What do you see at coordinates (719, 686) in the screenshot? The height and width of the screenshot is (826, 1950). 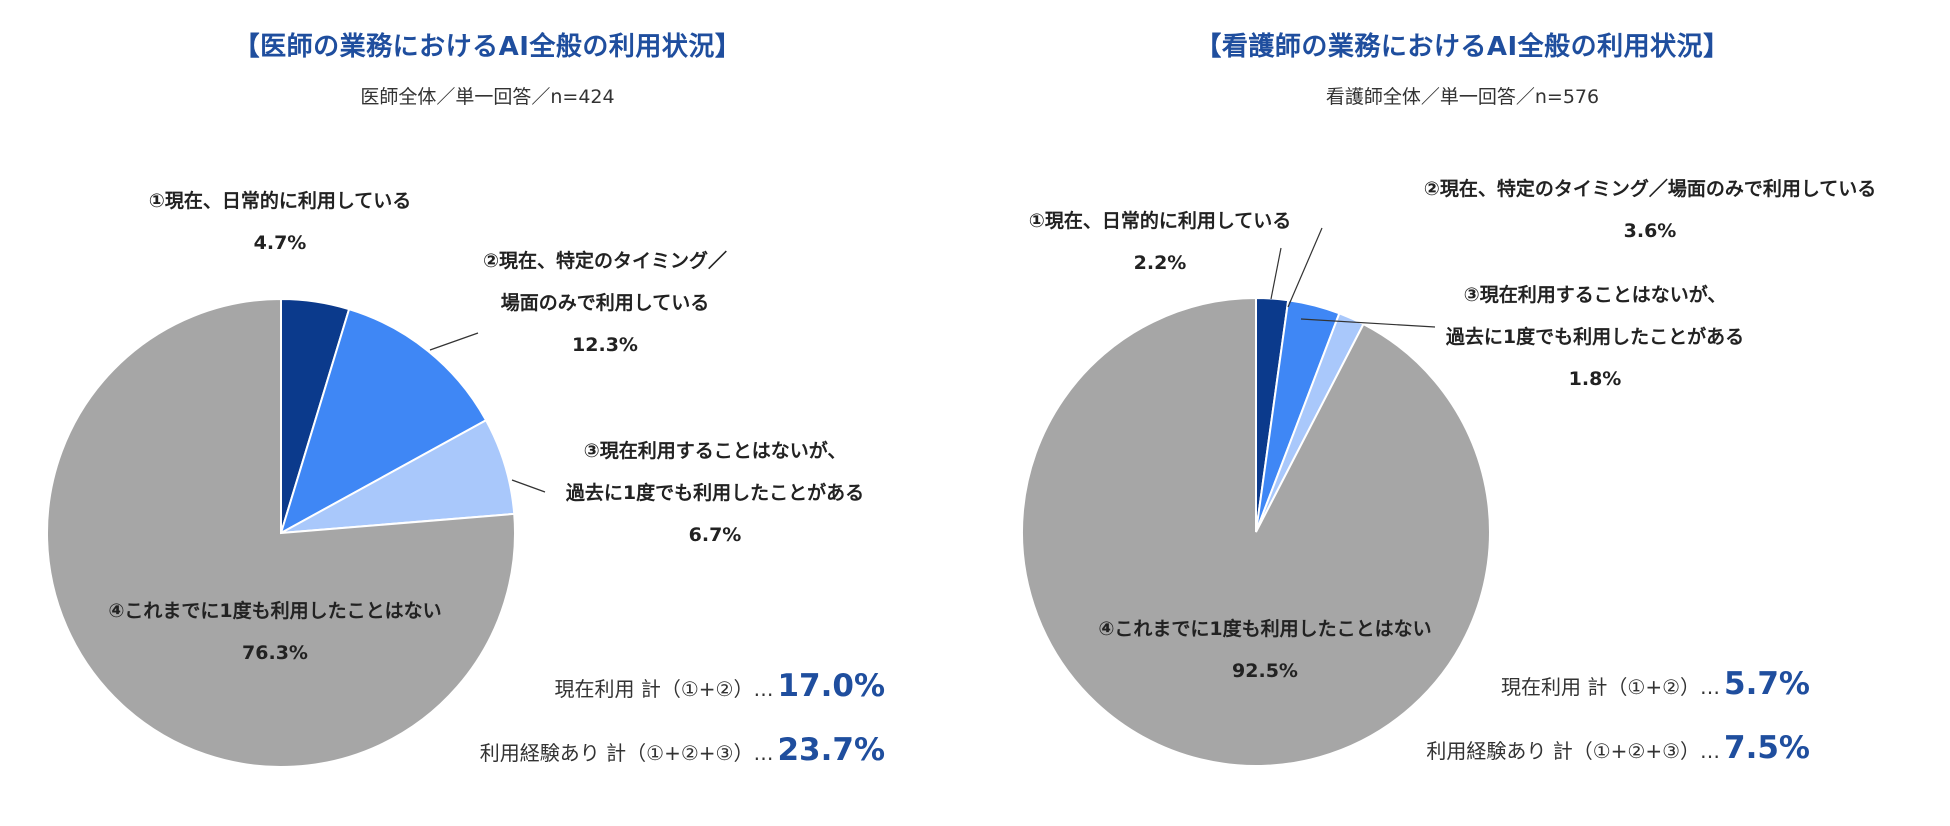 I see `summary-current-use: 現在利用 計（①+②）… 17.0%` at bounding box center [719, 686].